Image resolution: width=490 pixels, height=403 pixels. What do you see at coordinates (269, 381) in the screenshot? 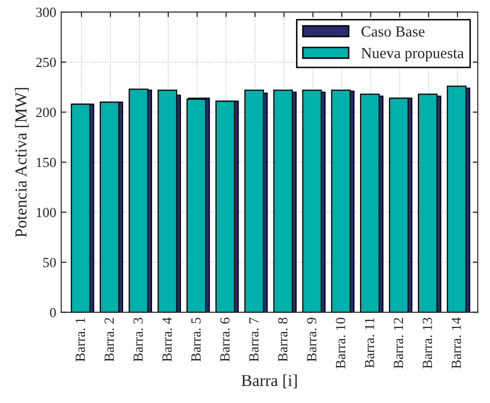
I see `x-axis-title: Barra [i]` at bounding box center [269, 381].